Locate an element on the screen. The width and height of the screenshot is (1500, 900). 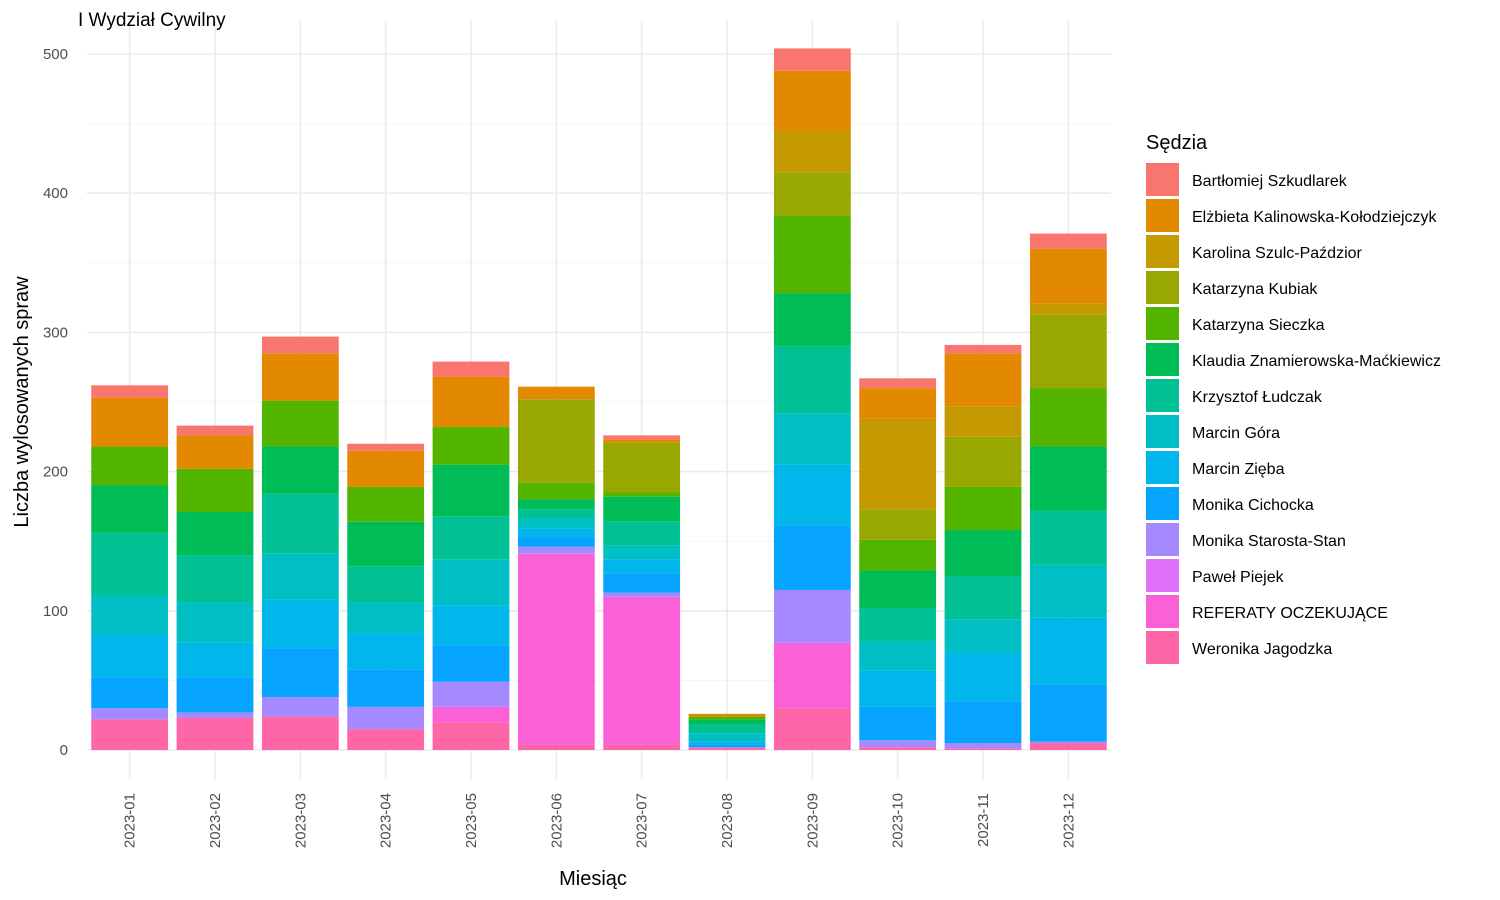
x-tick-label: 2023-05 is located at coordinates (471, 820).